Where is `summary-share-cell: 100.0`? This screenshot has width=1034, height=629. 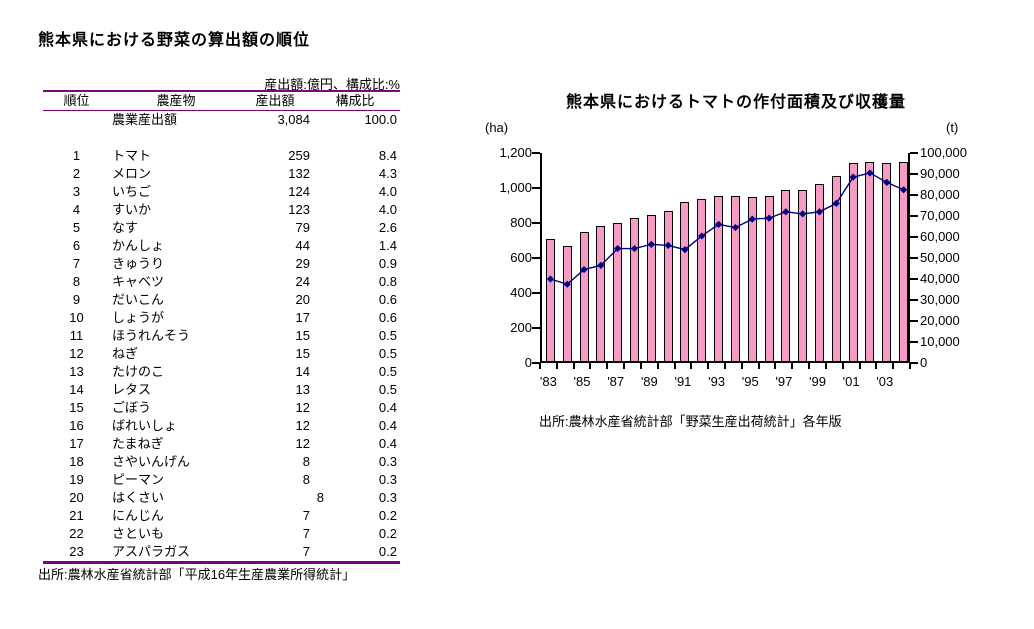 summary-share-cell: 100.0 is located at coordinates (380, 119).